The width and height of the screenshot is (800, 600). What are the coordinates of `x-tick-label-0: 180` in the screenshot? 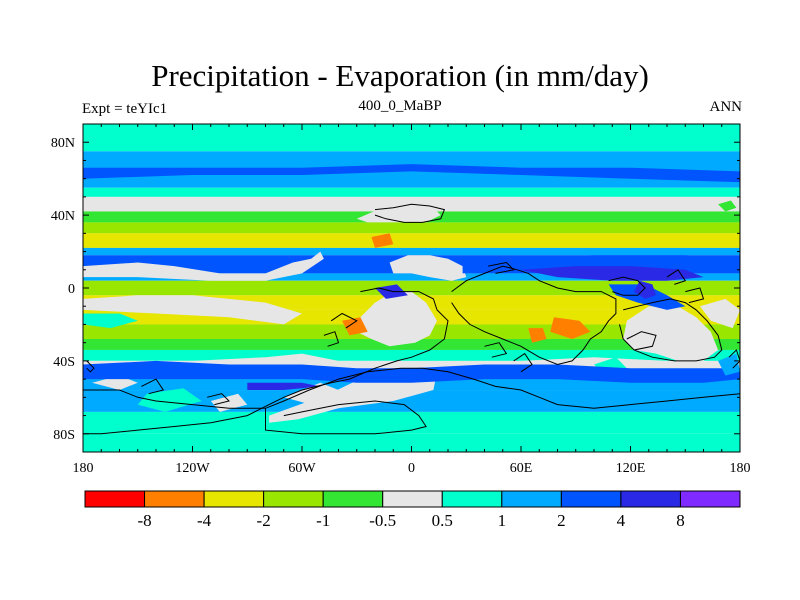 It's located at (83, 468).